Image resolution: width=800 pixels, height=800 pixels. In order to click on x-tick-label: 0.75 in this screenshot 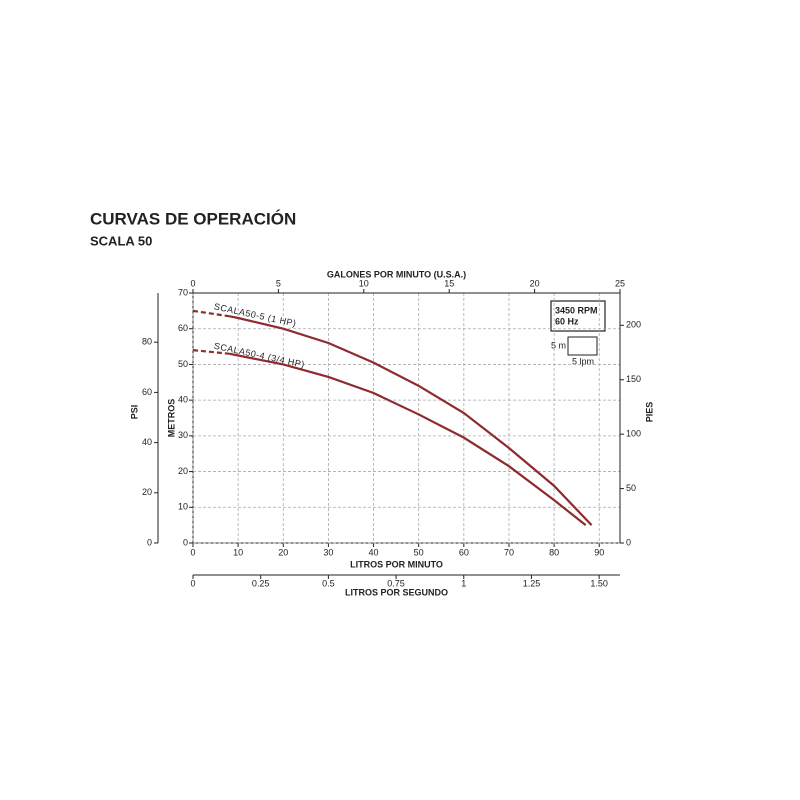, I will do `click(396, 583)`.